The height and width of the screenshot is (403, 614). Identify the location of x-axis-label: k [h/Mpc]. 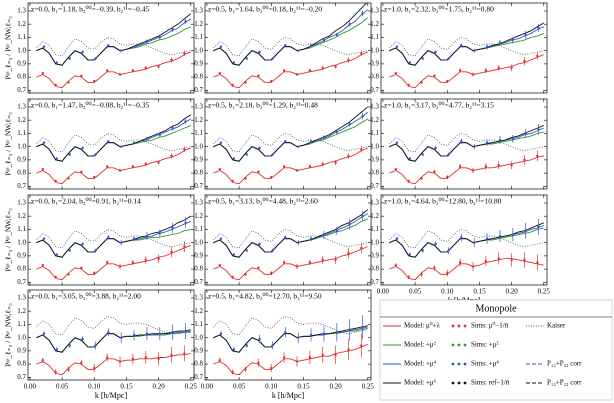
(288, 395).